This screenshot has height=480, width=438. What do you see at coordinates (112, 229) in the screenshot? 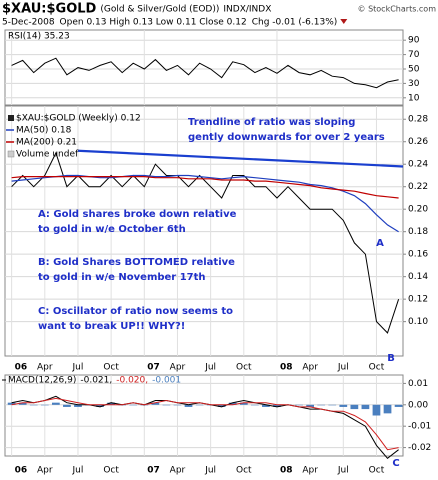
I see `annotation: to gold in w/e October 6th` at bounding box center [112, 229].